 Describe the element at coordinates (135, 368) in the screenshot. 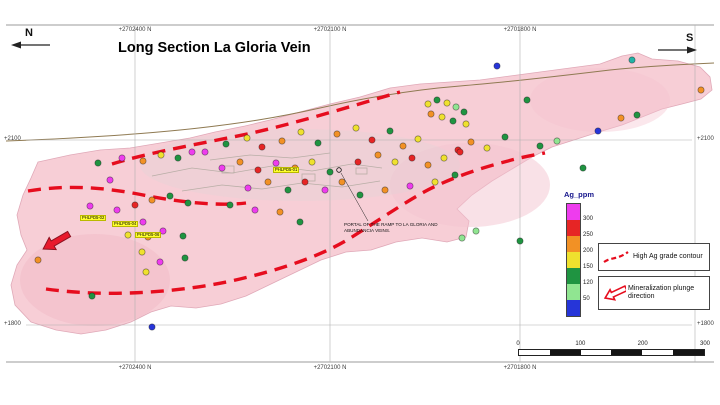

I see `grid-label: +2702400 N` at that location.